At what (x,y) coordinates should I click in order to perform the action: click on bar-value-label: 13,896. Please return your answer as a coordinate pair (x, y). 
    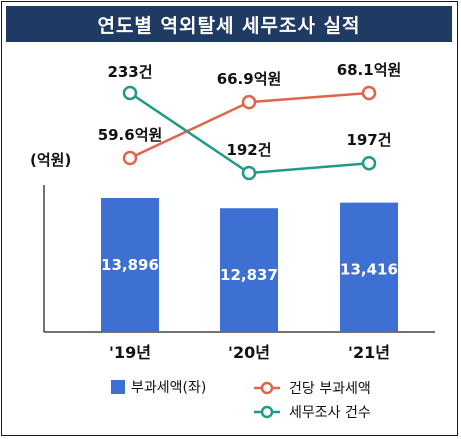
    Looking at the image, I should click on (130, 265).